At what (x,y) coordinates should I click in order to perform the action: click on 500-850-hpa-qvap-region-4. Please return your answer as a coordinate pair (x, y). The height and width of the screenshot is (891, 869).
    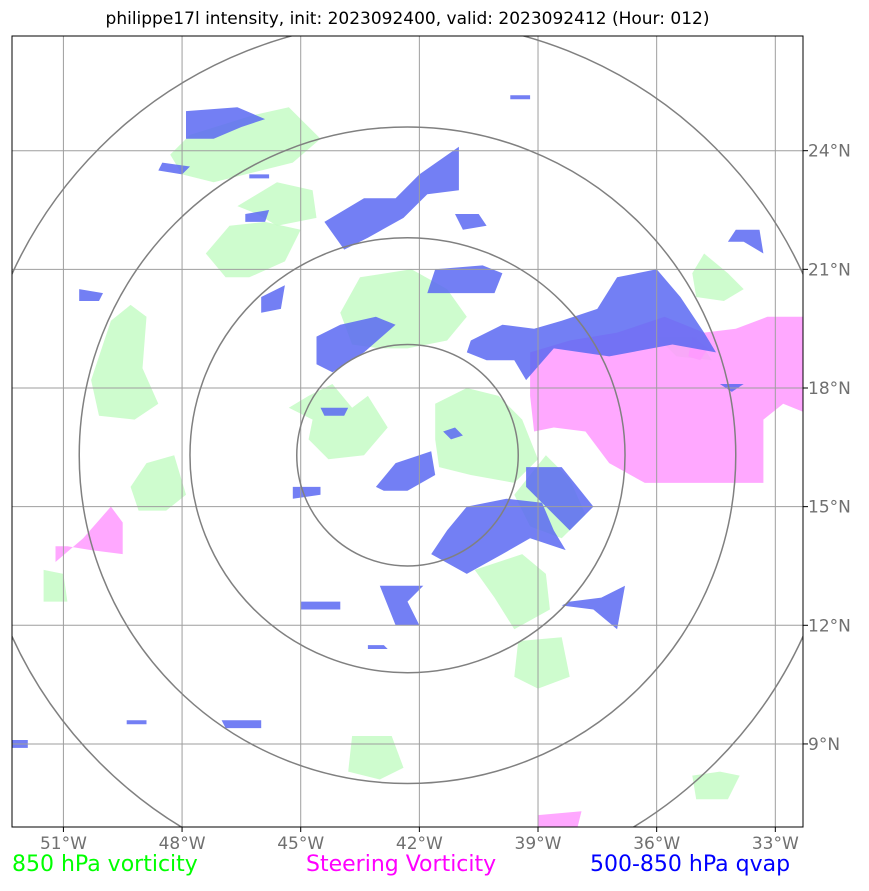
    Looking at the image, I should click on (356, 344).